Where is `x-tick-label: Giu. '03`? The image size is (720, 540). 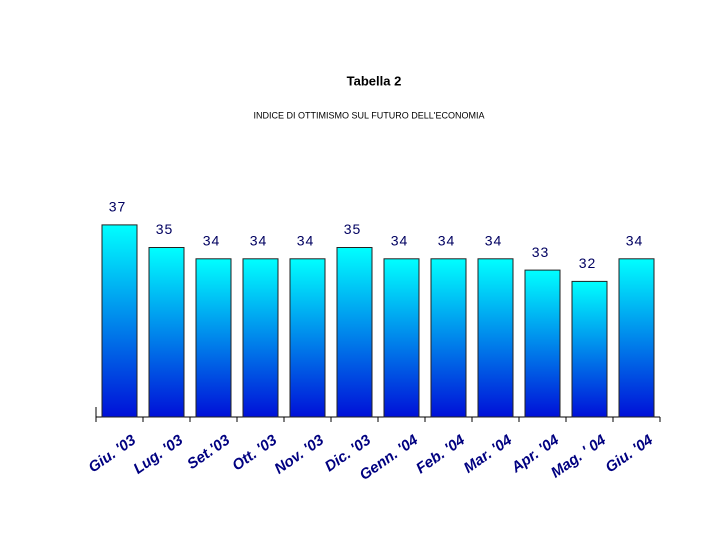
x-tick-label: Giu. '03 is located at coordinates (112, 453).